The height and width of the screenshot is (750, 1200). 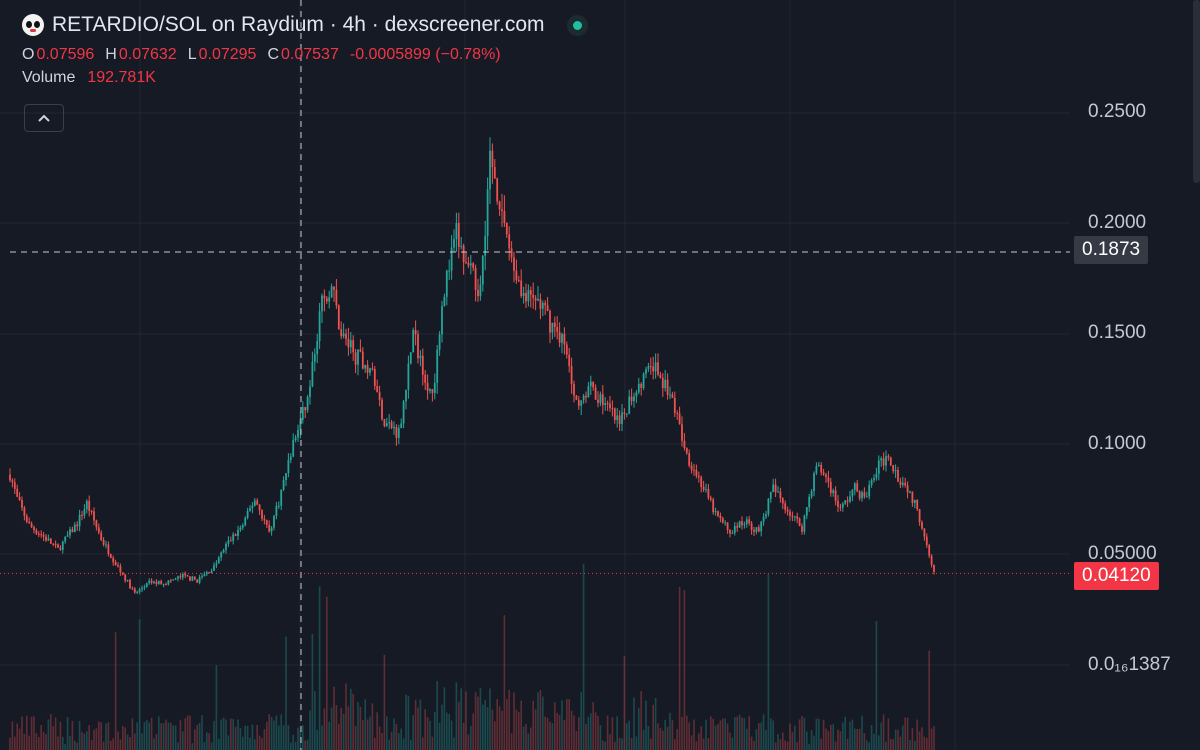 I want to click on collapse-legend-button, so click(x=44, y=118).